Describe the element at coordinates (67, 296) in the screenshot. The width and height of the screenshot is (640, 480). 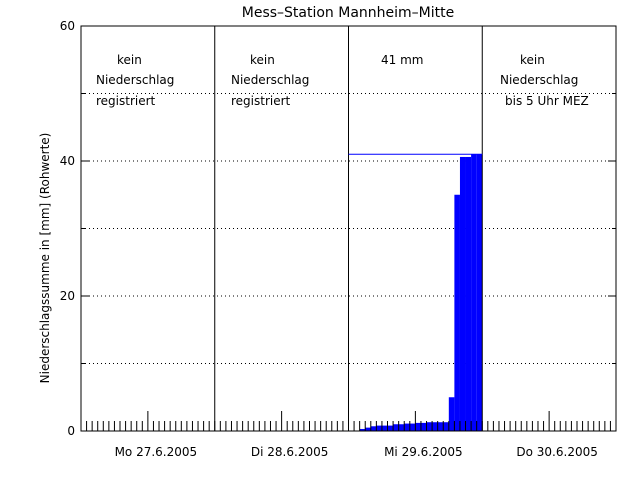
I see `y-tick-label: 20` at that location.